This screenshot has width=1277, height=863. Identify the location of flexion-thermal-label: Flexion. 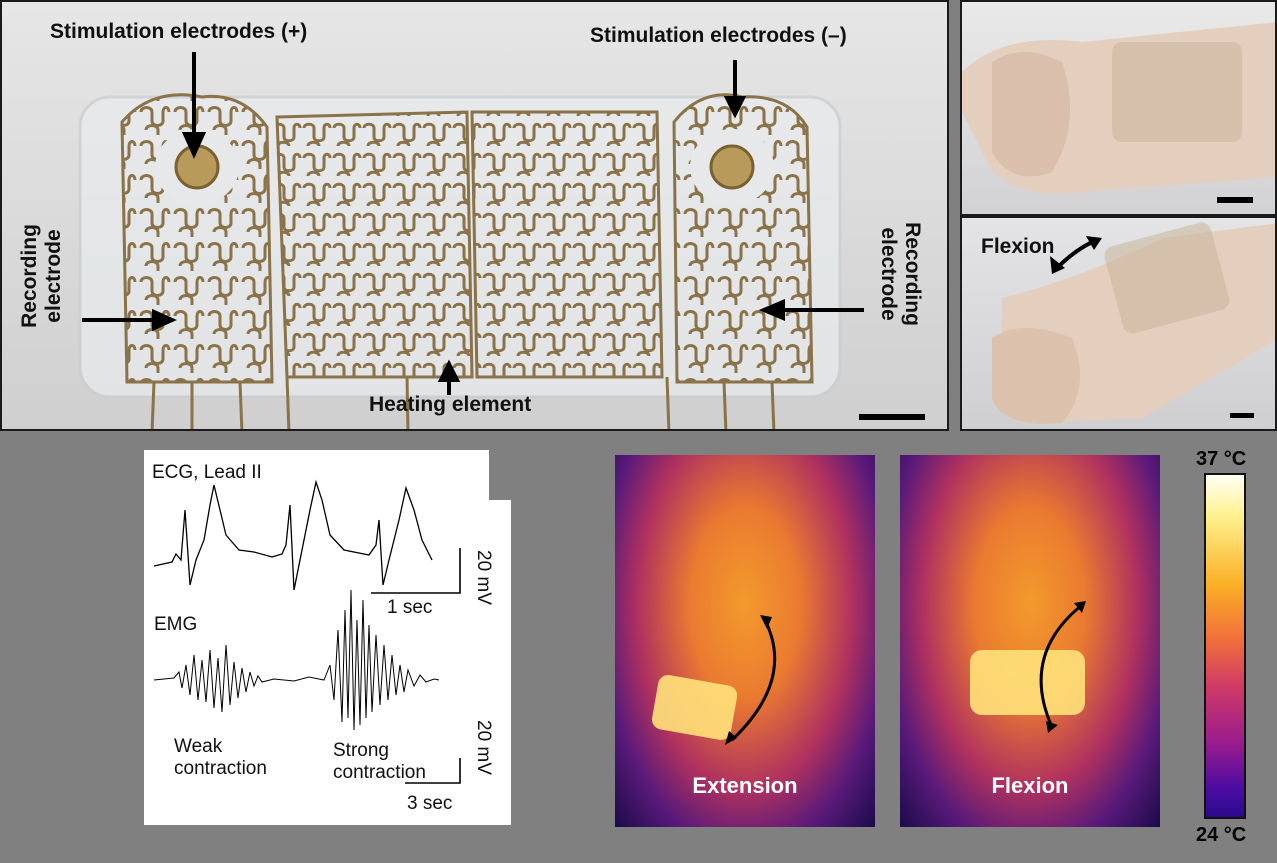
(1030, 785).